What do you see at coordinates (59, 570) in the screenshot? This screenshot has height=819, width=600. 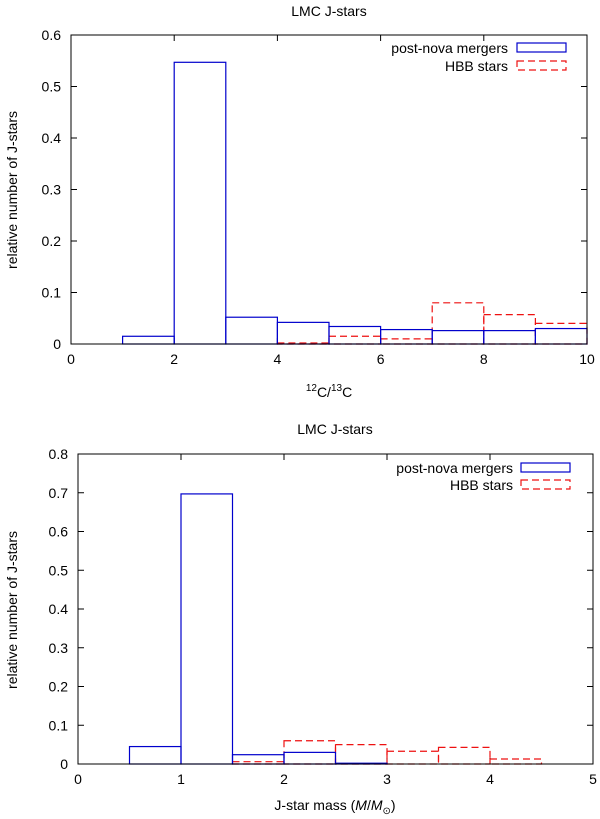 I see `chart2-ytick-label: 0.5` at bounding box center [59, 570].